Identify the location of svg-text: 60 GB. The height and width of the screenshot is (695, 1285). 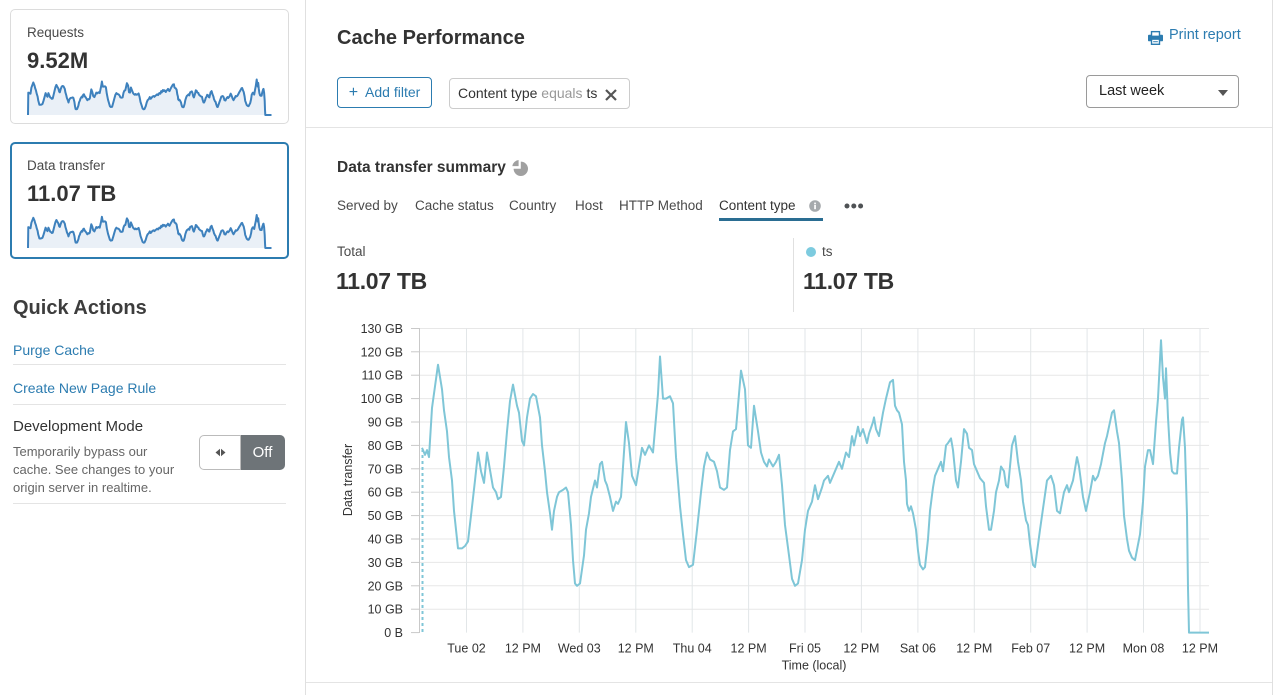
(385, 493).